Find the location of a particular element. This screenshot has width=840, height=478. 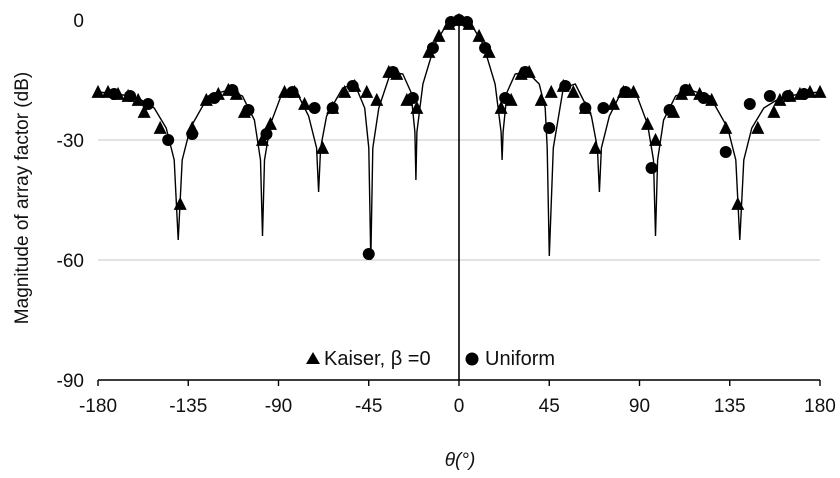

y-tick-label: 0 is located at coordinates (78, 21).